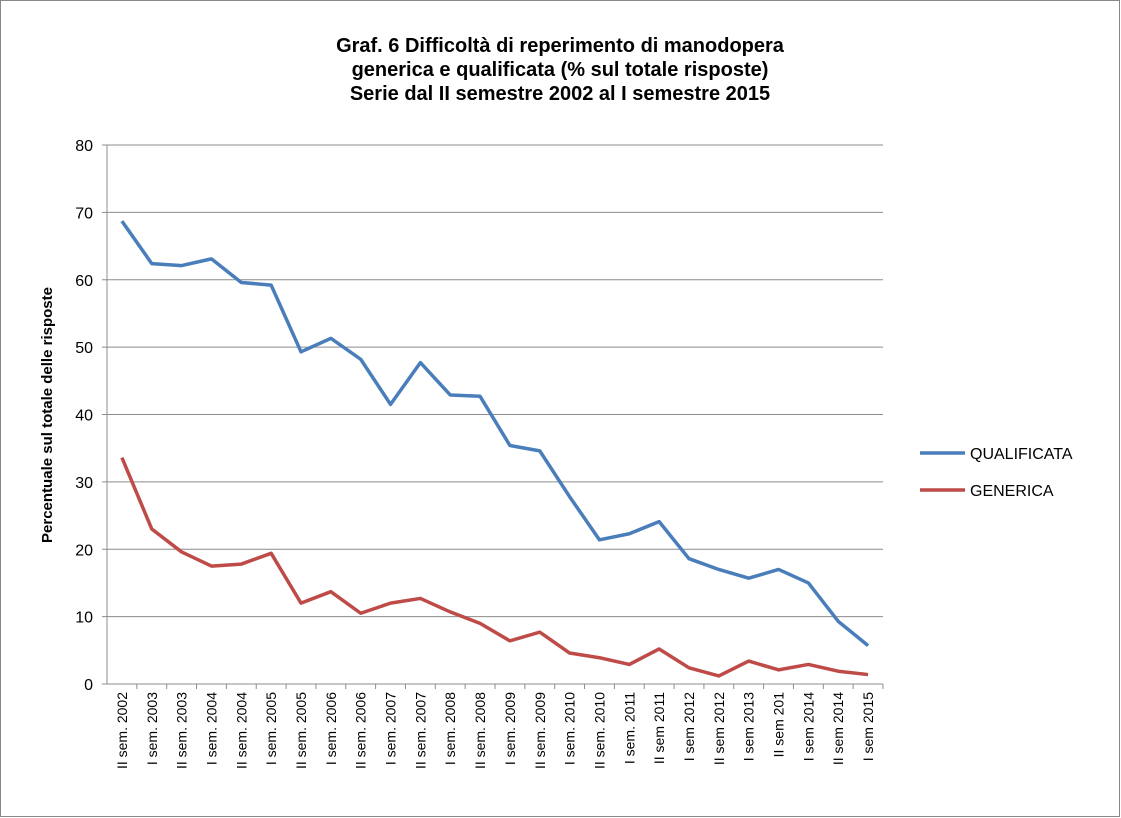 The width and height of the screenshot is (1121, 818). What do you see at coordinates (689, 726) in the screenshot?
I see `x-tick-label: I sem 2012` at bounding box center [689, 726].